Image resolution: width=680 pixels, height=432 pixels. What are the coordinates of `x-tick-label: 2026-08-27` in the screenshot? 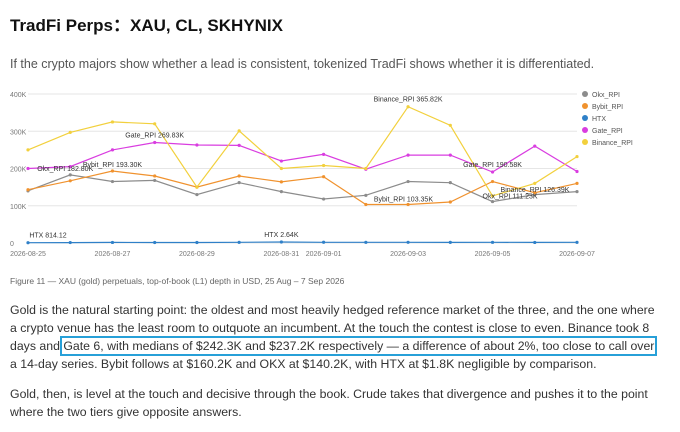 It's located at (113, 254).